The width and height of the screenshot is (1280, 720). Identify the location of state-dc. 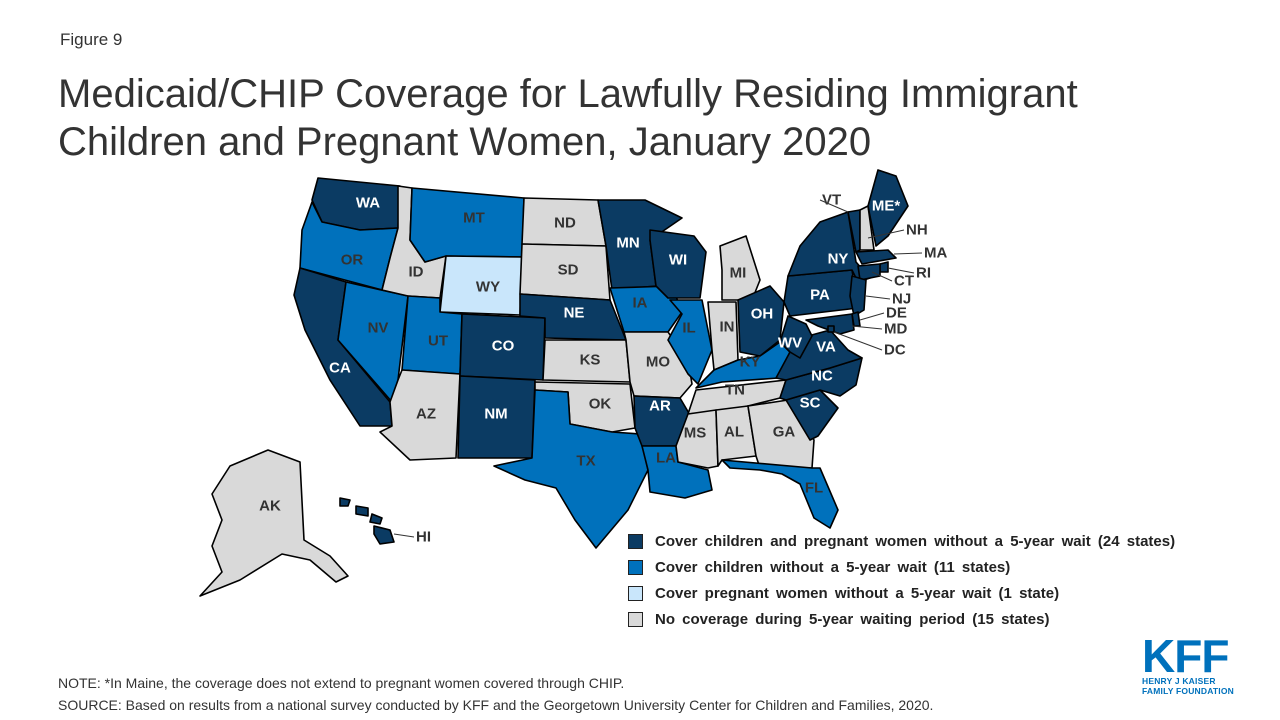
(831, 329).